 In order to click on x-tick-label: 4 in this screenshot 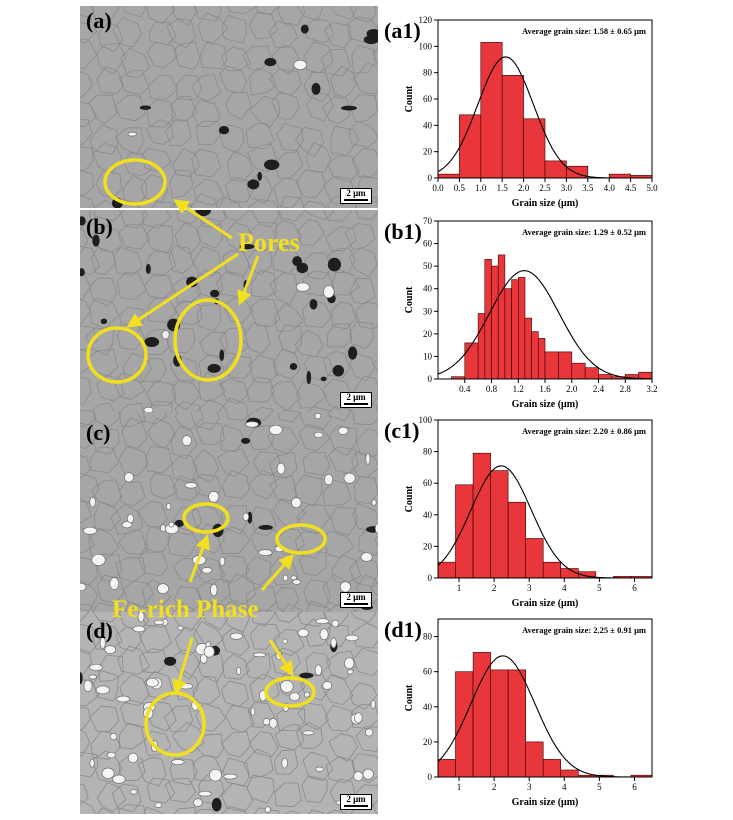, I will do `click(564, 787)`.